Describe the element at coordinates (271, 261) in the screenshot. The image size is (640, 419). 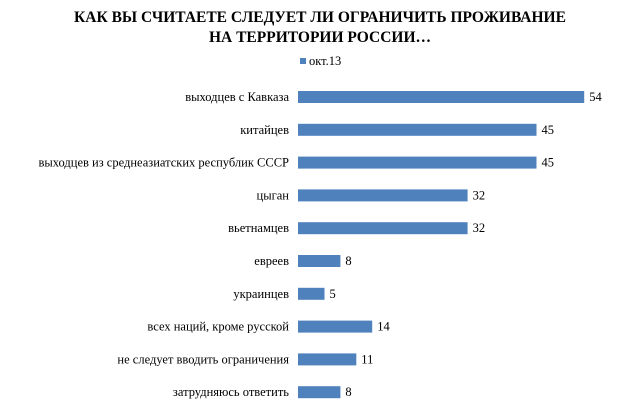
I see `category-label: евреев` at that location.